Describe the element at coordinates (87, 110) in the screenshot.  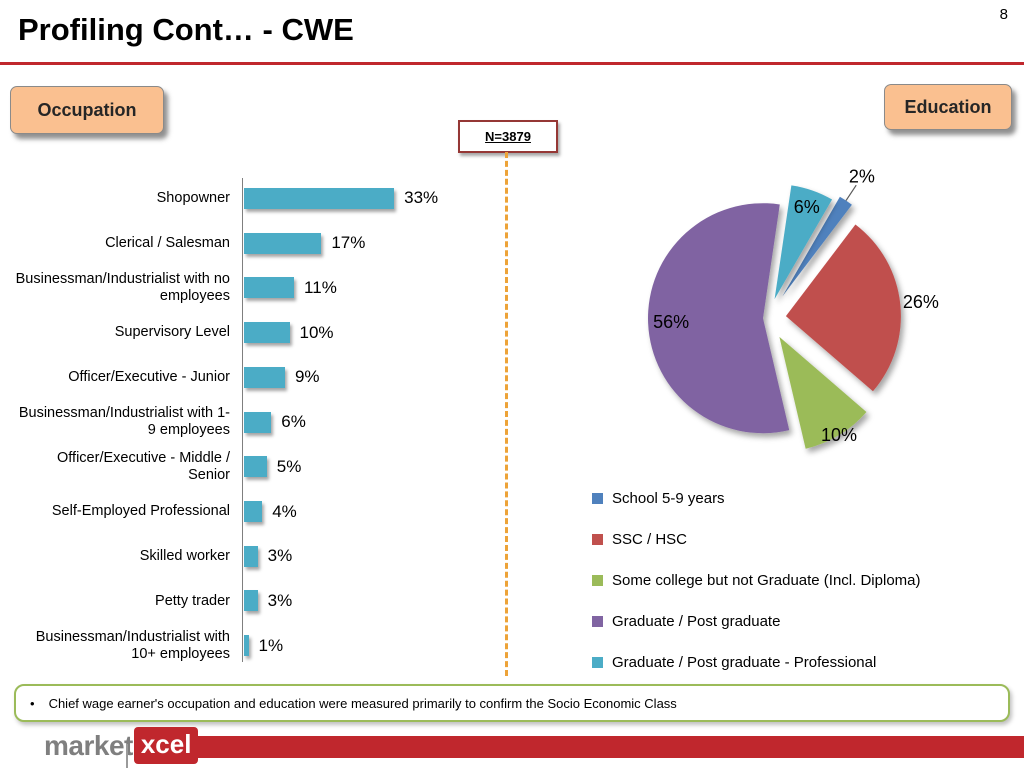
I see `occupation-badge: Occupation` at that location.